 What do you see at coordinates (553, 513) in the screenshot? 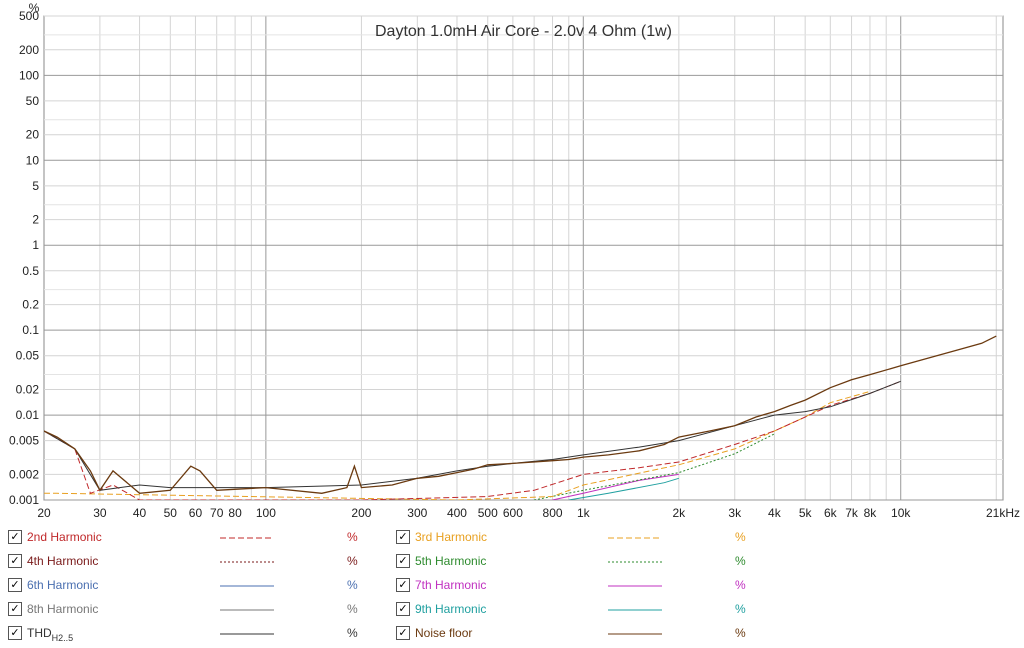
I see `x-tick-label: 800` at bounding box center [553, 513].